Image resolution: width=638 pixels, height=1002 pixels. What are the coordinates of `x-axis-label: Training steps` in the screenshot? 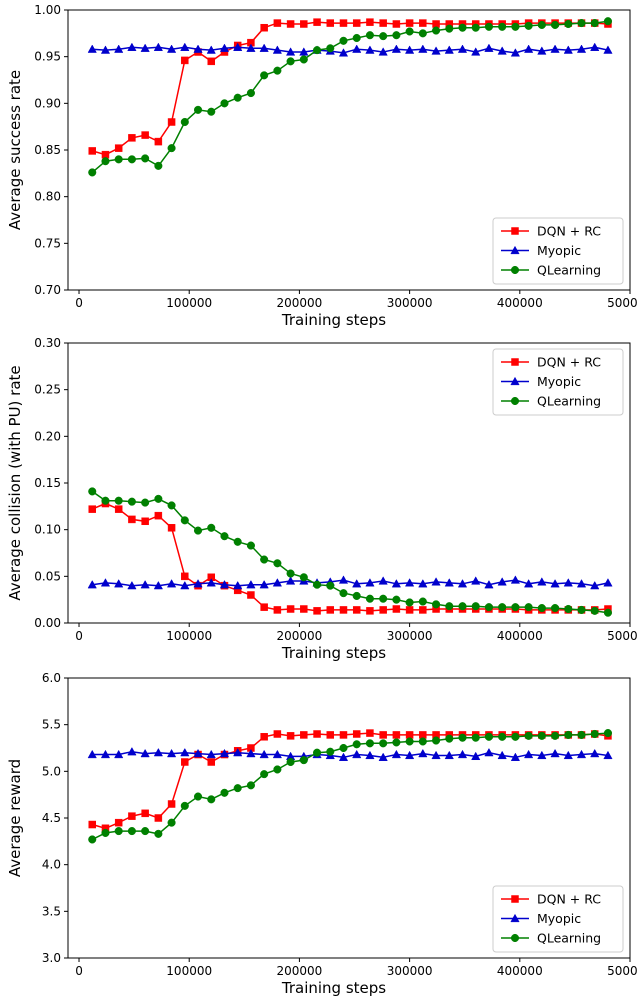 It's located at (333, 653).